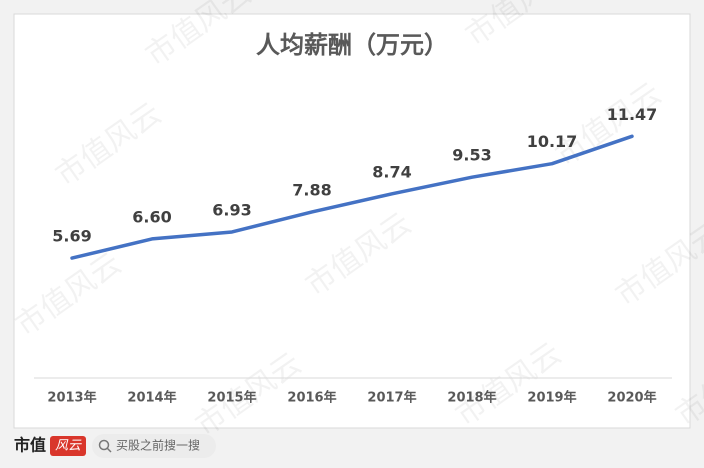 This screenshot has height=468, width=704. I want to click on search-box, so click(154, 446).